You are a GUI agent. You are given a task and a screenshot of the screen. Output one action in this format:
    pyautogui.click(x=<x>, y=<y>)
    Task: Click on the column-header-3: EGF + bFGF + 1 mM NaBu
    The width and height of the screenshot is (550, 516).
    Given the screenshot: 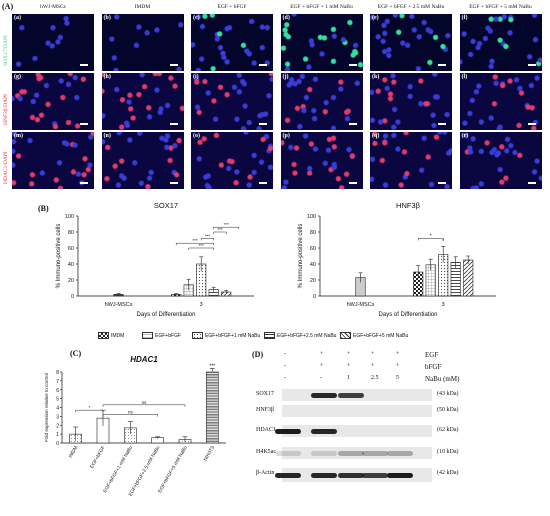 What is the action you would take?
    pyautogui.click(x=321, y=7)
    